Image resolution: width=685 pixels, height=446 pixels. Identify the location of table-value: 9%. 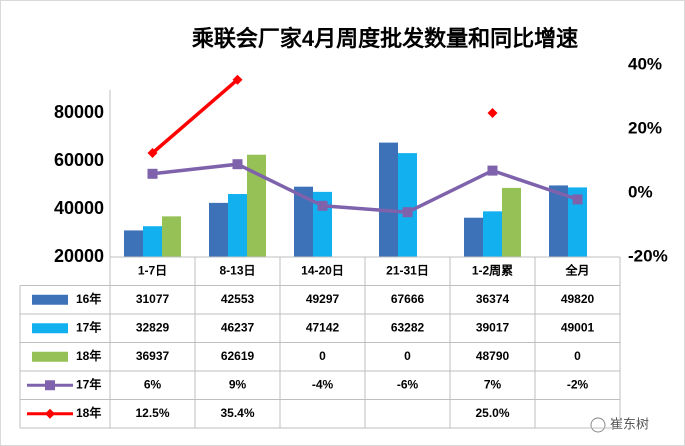
(238, 384).